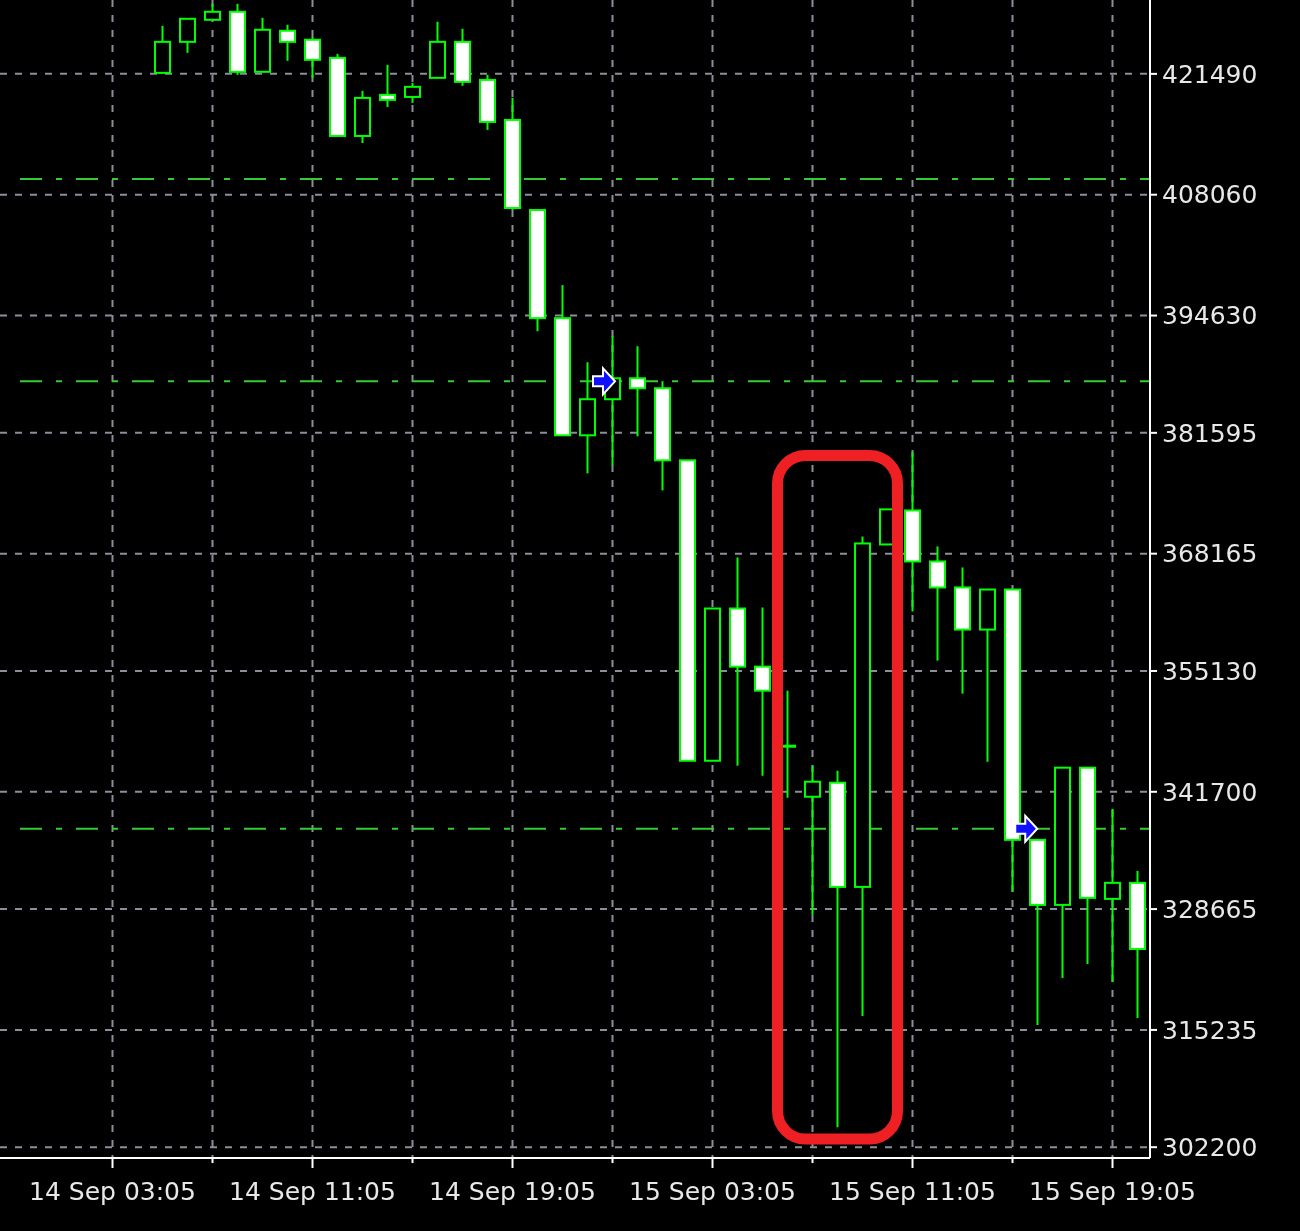 This screenshot has width=1300, height=1231. Describe the element at coordinates (1210, 74) in the screenshot. I see `y-tick-label: 421490` at that location.